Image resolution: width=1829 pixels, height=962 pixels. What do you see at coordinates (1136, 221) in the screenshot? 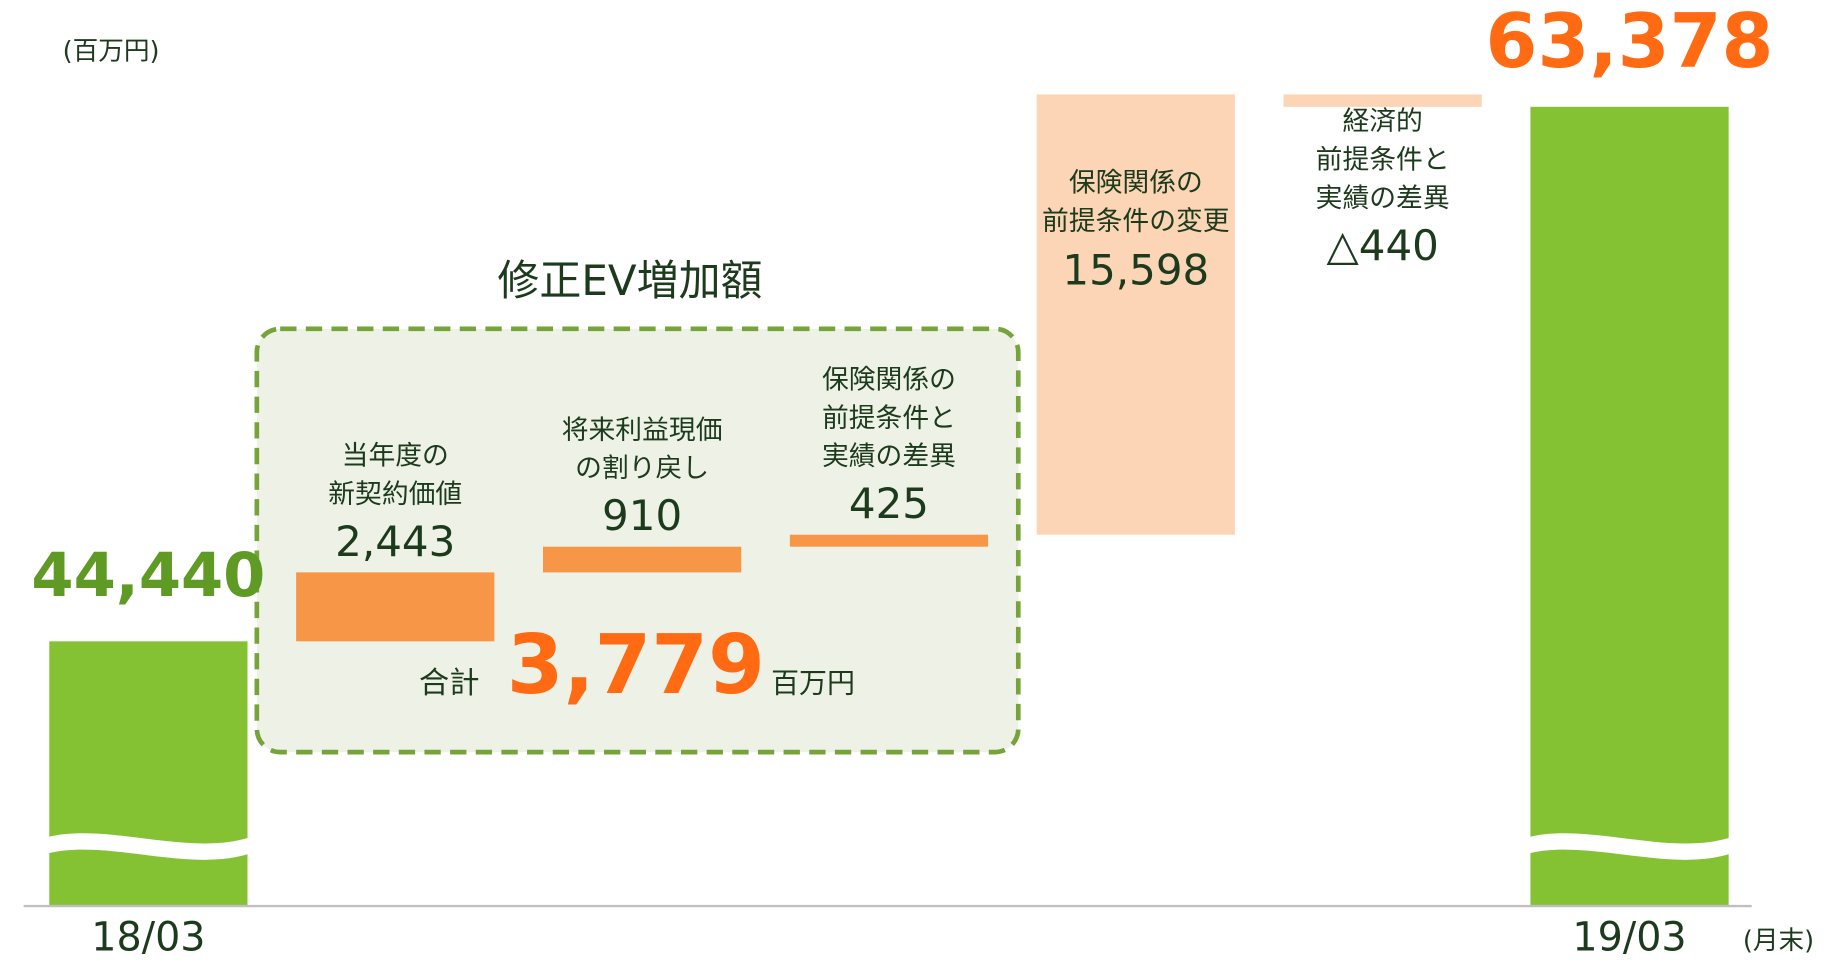
I see `category-label: 前提条件の変更` at bounding box center [1136, 221].